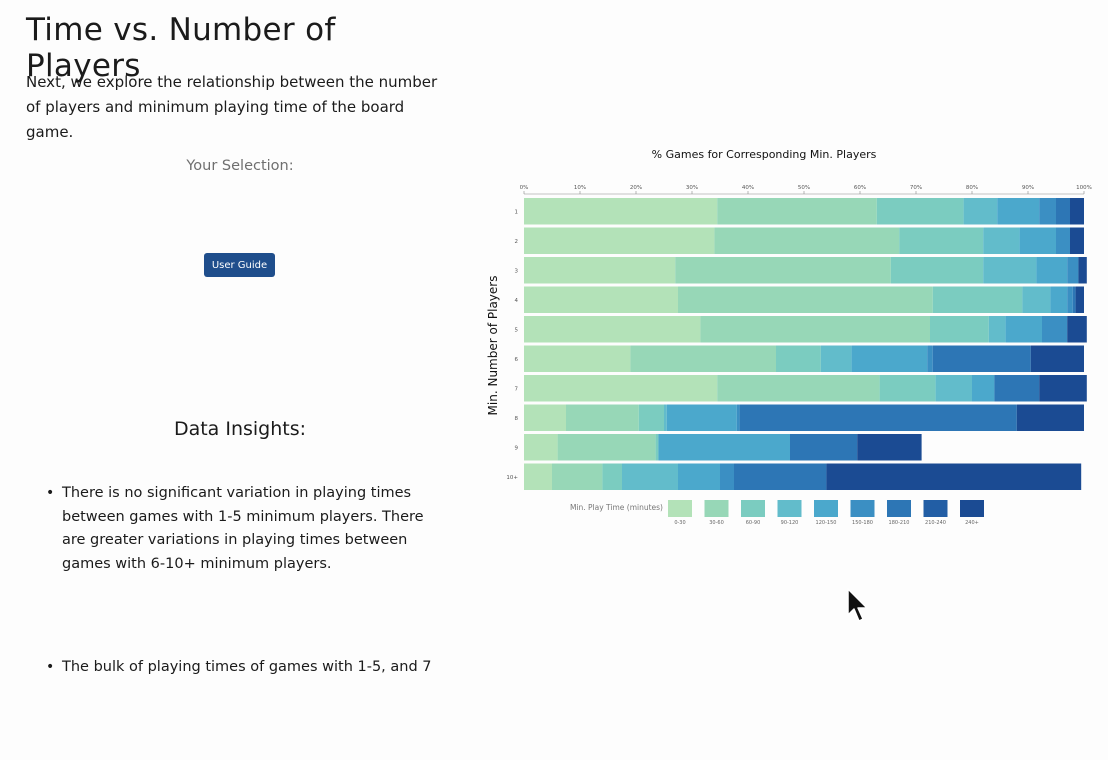 This screenshot has height=760, width=1108. What do you see at coordinates (972, 188) in the screenshot?
I see `x-tick-label: 80%` at bounding box center [972, 188].